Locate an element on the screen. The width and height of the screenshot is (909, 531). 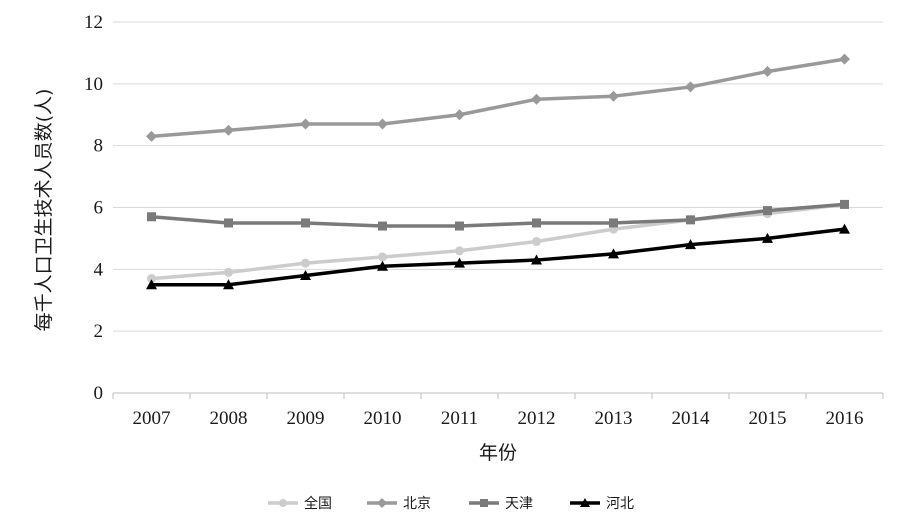
axis-layer is located at coordinates (498, 395).